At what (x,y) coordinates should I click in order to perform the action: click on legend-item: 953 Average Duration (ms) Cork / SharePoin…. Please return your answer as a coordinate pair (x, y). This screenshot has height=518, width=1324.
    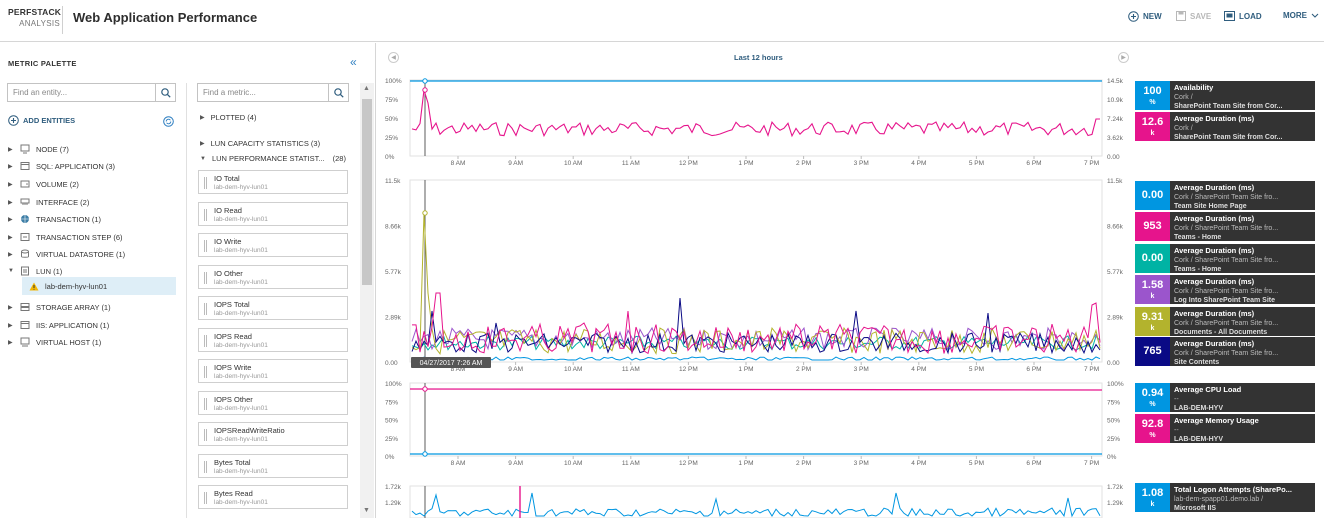
    Looking at the image, I should click on (1225, 226).